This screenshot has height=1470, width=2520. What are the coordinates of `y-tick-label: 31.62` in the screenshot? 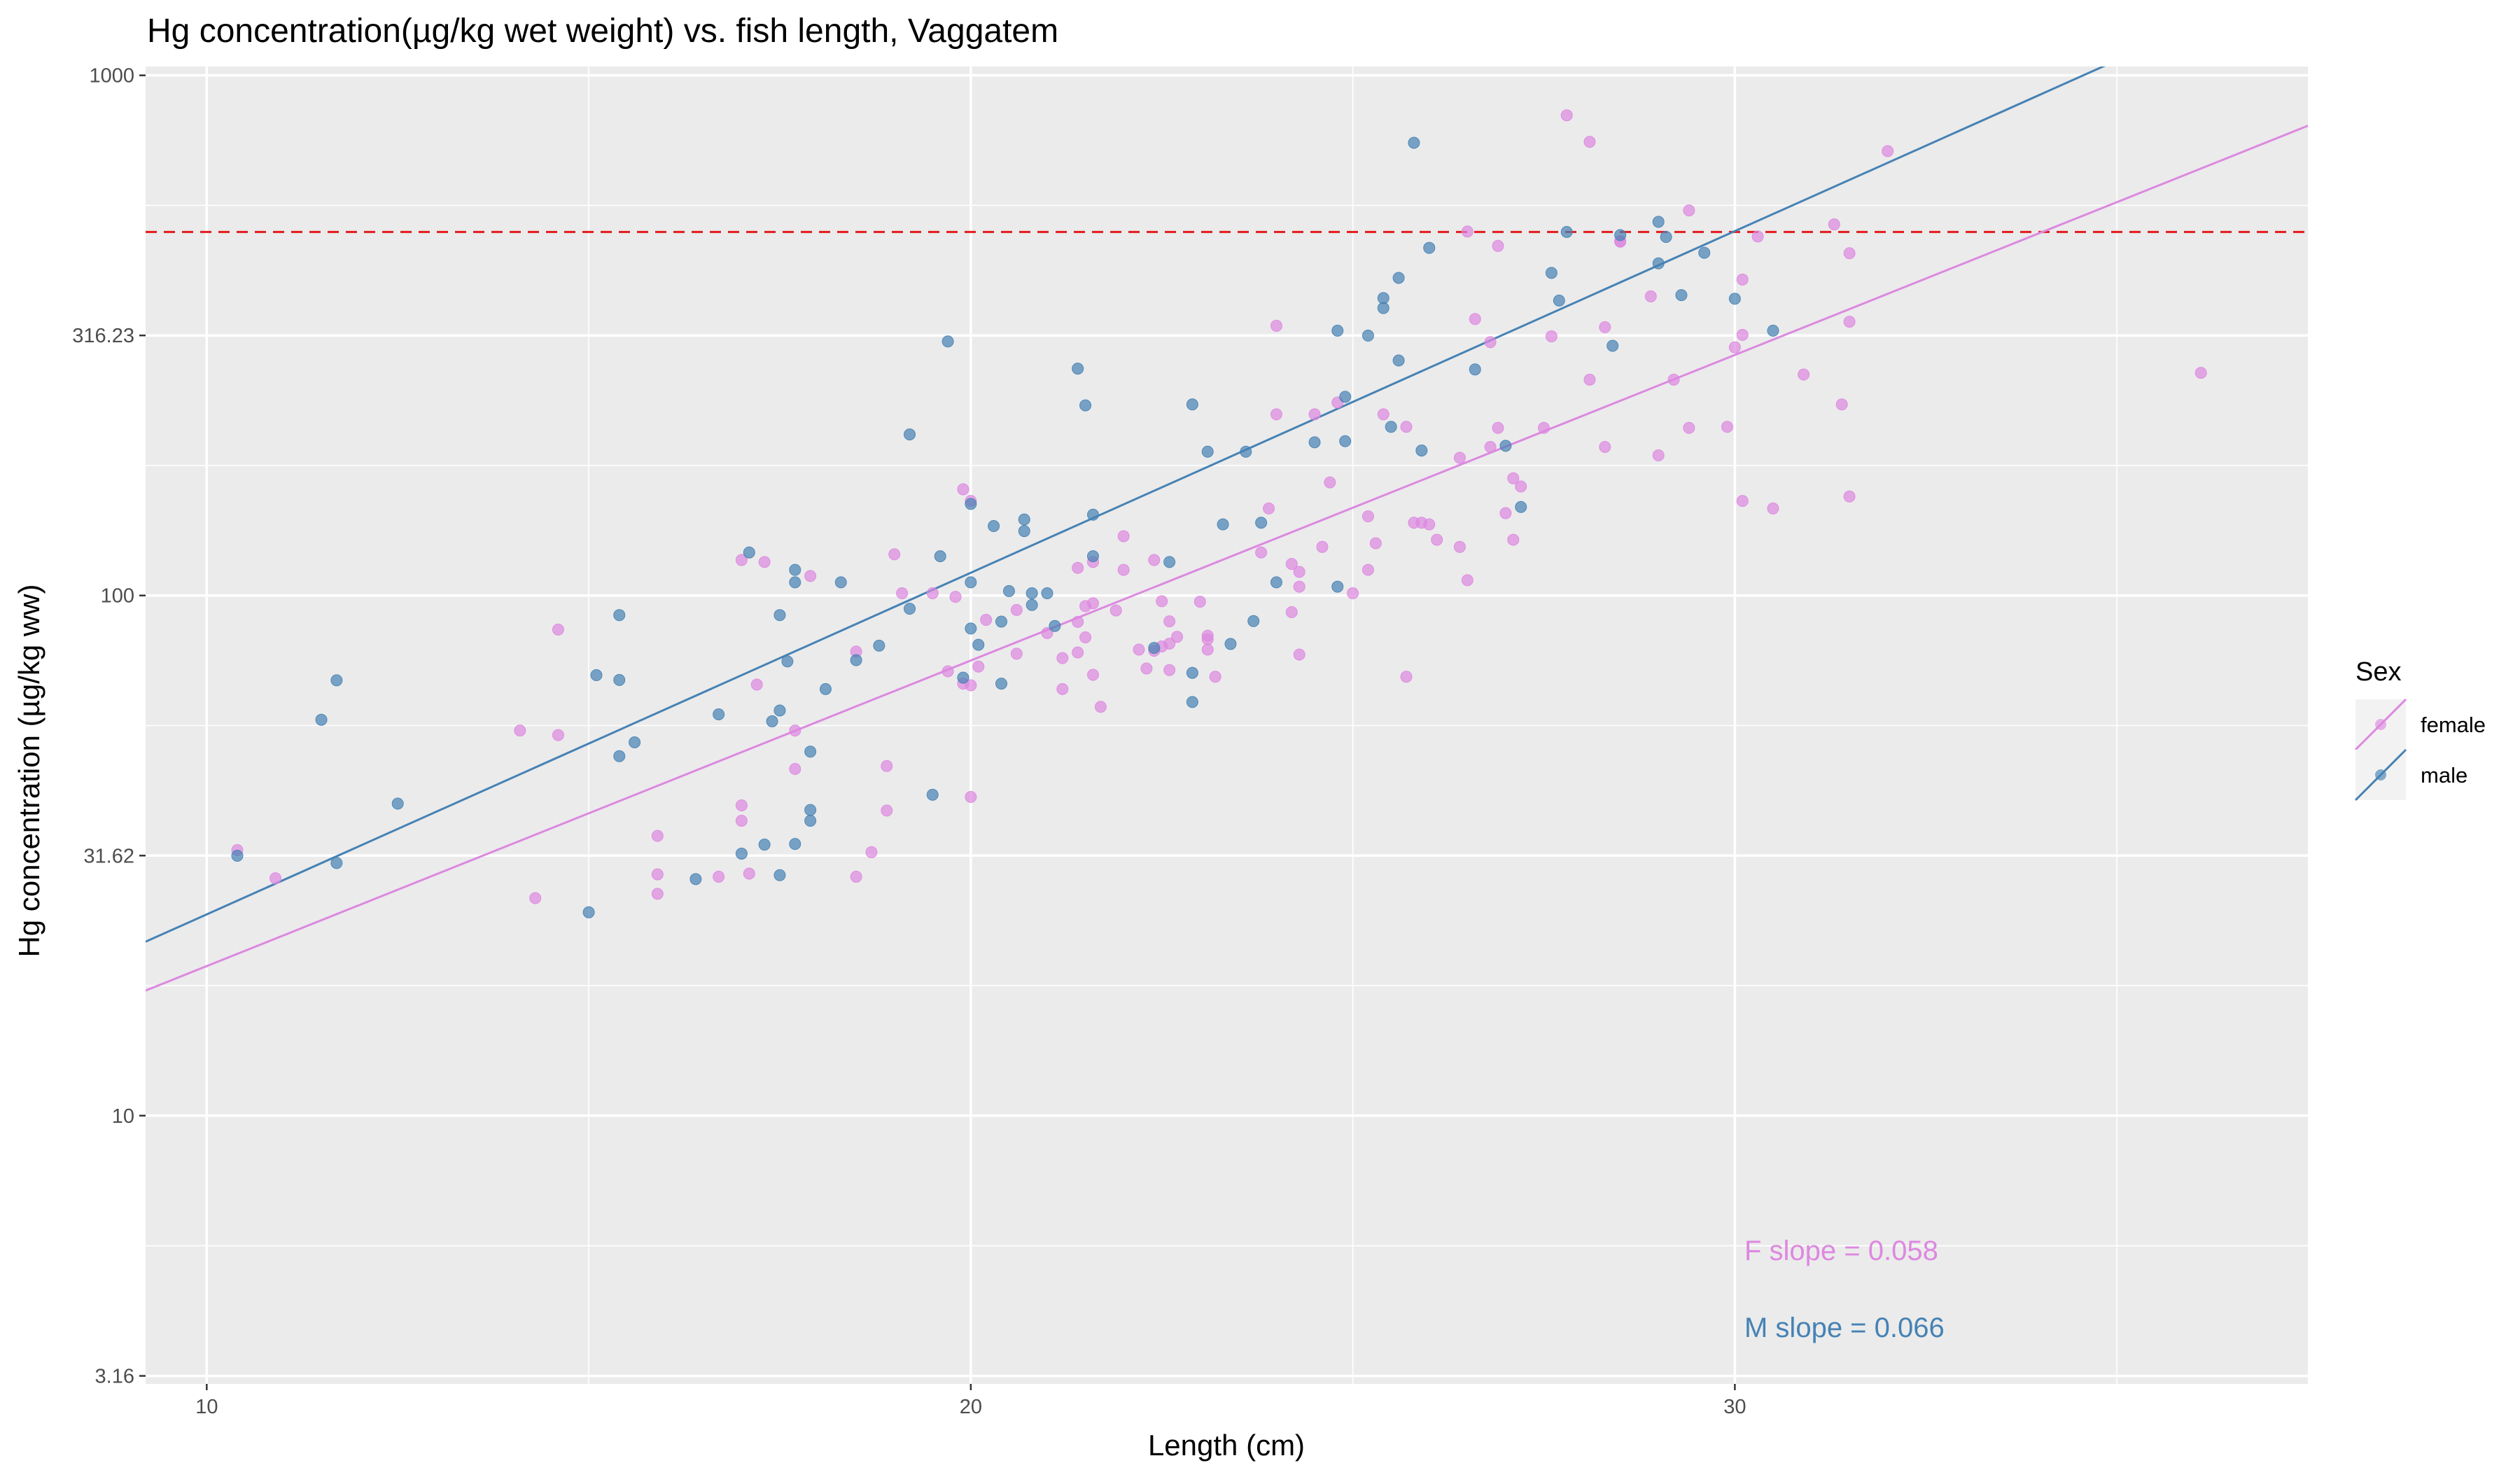 It's located at (108, 856).